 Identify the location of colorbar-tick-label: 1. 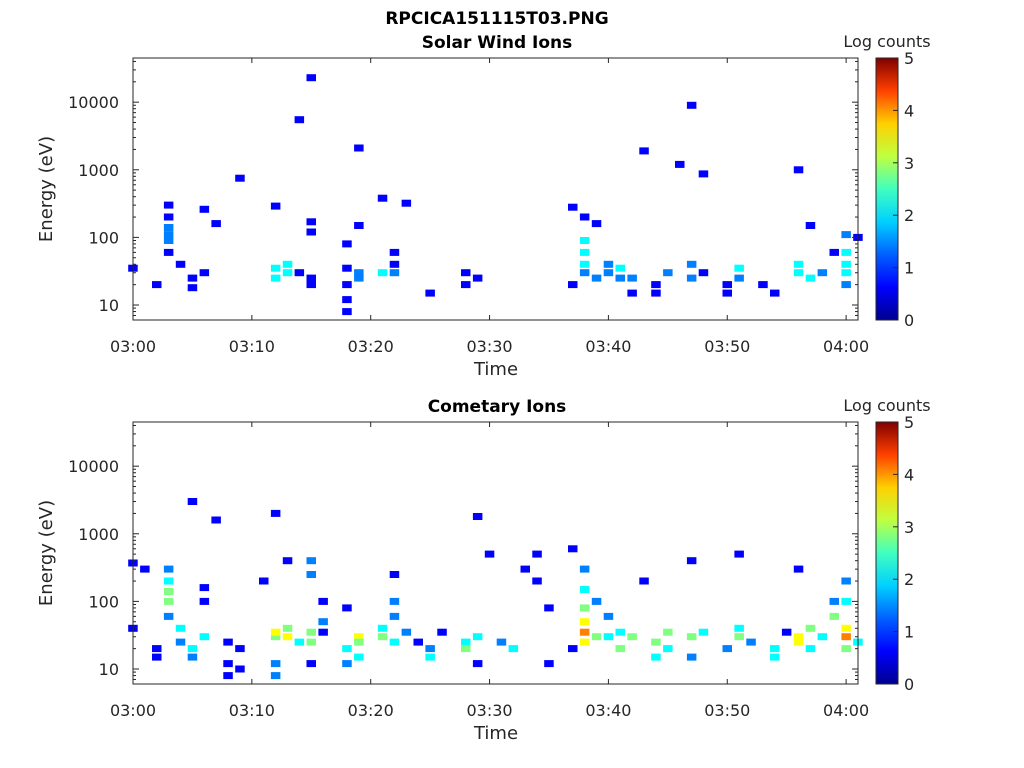
(909, 632).